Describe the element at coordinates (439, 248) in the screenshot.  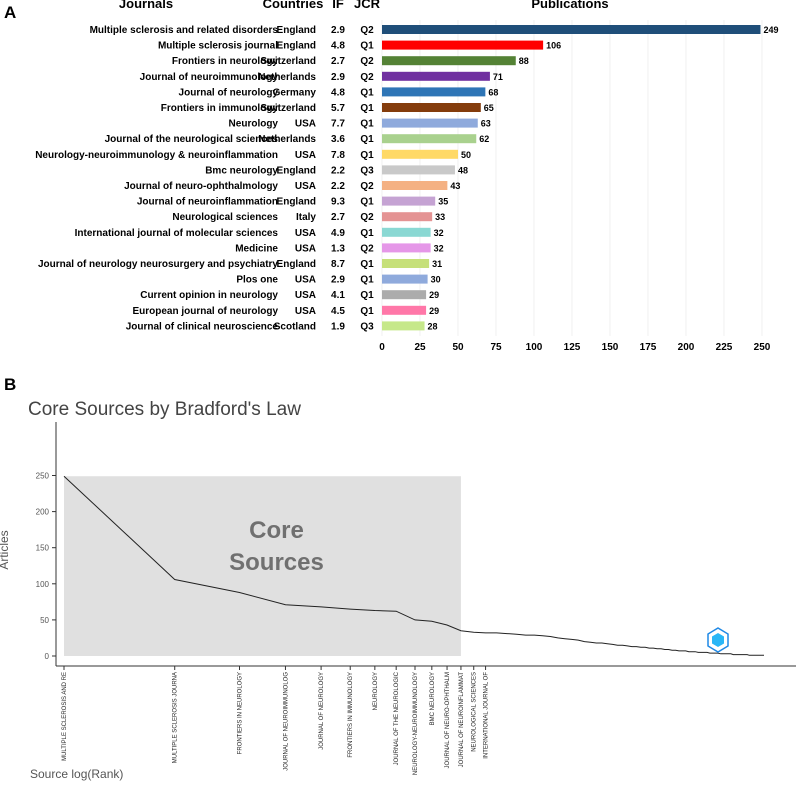
I see `bar-value-label: 32` at that location.